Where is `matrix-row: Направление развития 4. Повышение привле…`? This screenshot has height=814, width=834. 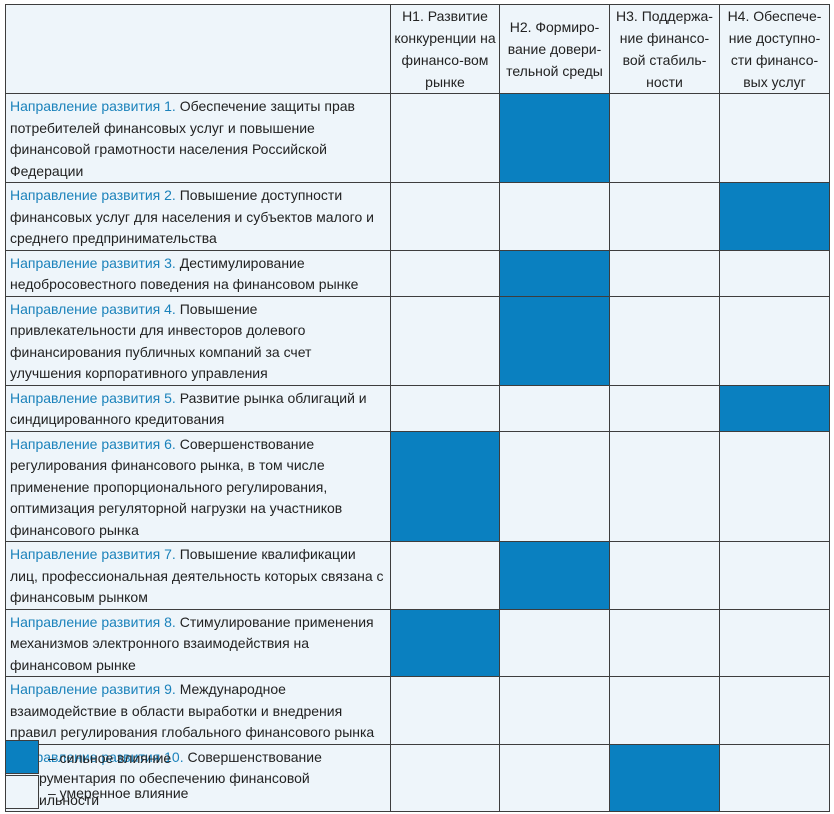
matrix-row: Направление развития 4. Повышение привле… is located at coordinates (417, 340).